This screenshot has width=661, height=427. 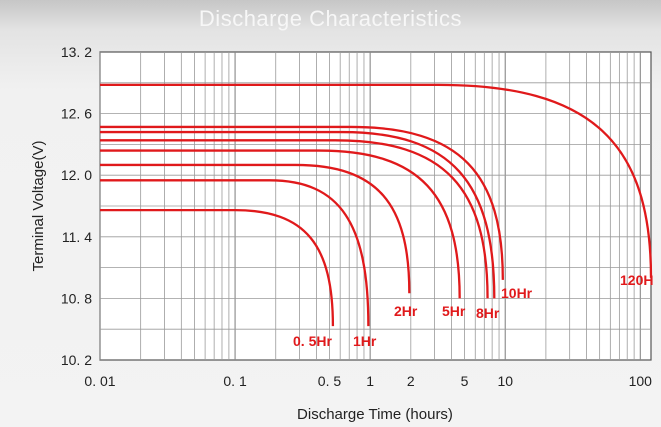 I want to click on x-axis-label: Discharge Time (hours), so click(x=375, y=414).